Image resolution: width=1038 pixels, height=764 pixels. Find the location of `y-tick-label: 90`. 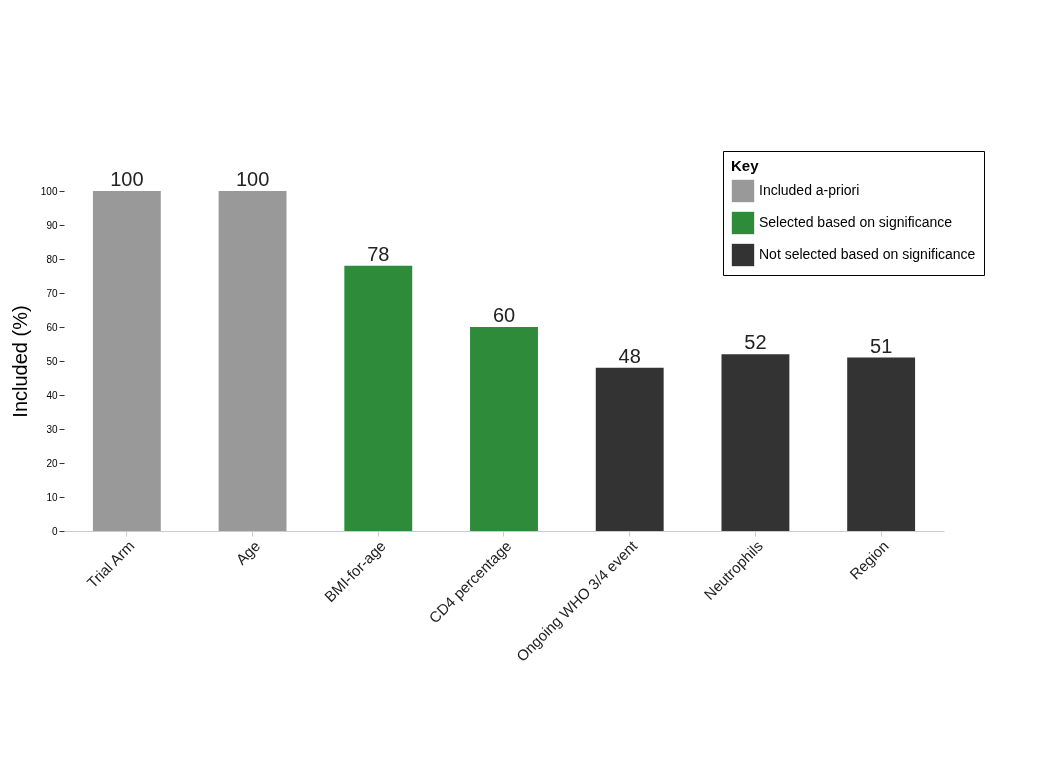

y-tick-label: 90 is located at coordinates (52, 225).